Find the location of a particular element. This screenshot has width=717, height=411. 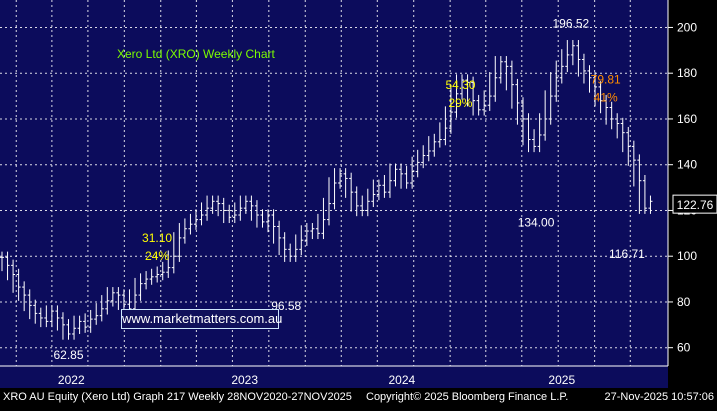

chart-annotation: 134.00 is located at coordinates (536, 222).